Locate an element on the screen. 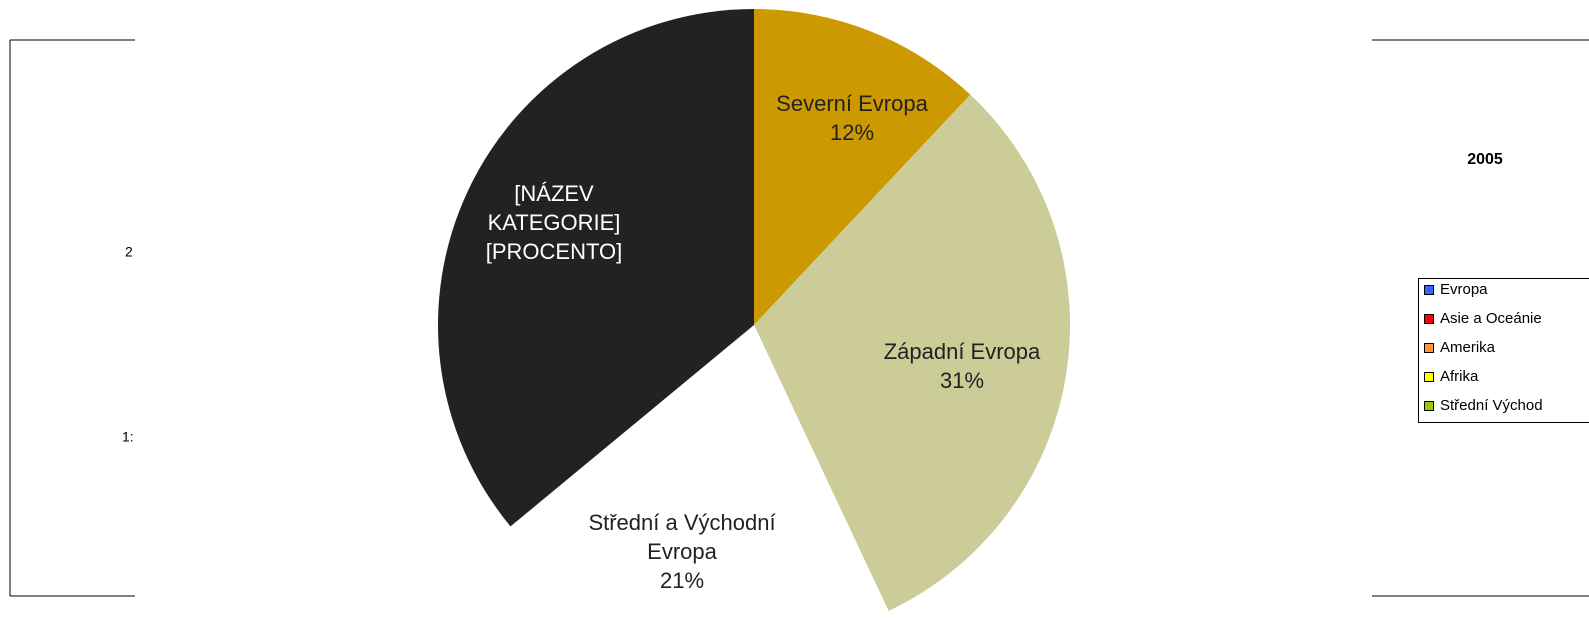 The height and width of the screenshot is (620, 1589). slice-label: Západní Evropa 31% is located at coordinates (962, 366).